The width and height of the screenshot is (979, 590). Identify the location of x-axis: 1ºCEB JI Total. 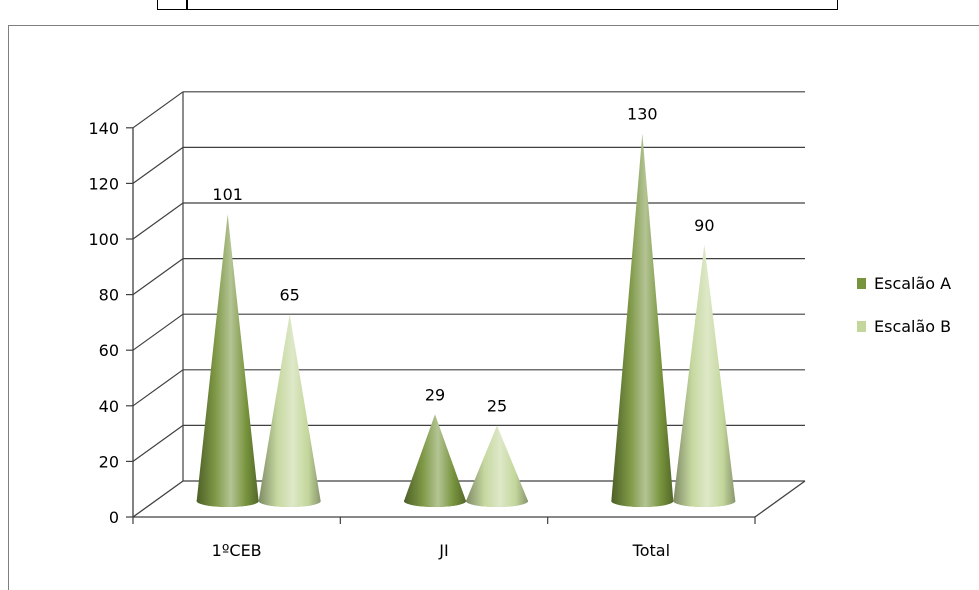
(444, 538).